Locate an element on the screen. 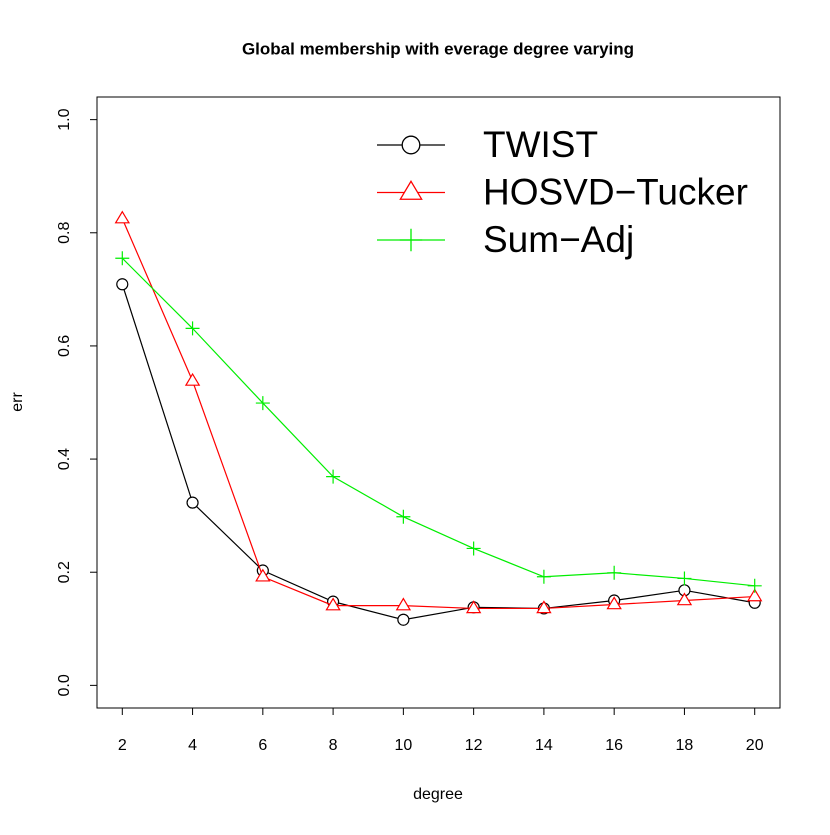 This screenshot has width=830, height=835. y-tick-label: 0.6 is located at coordinates (64, 346).